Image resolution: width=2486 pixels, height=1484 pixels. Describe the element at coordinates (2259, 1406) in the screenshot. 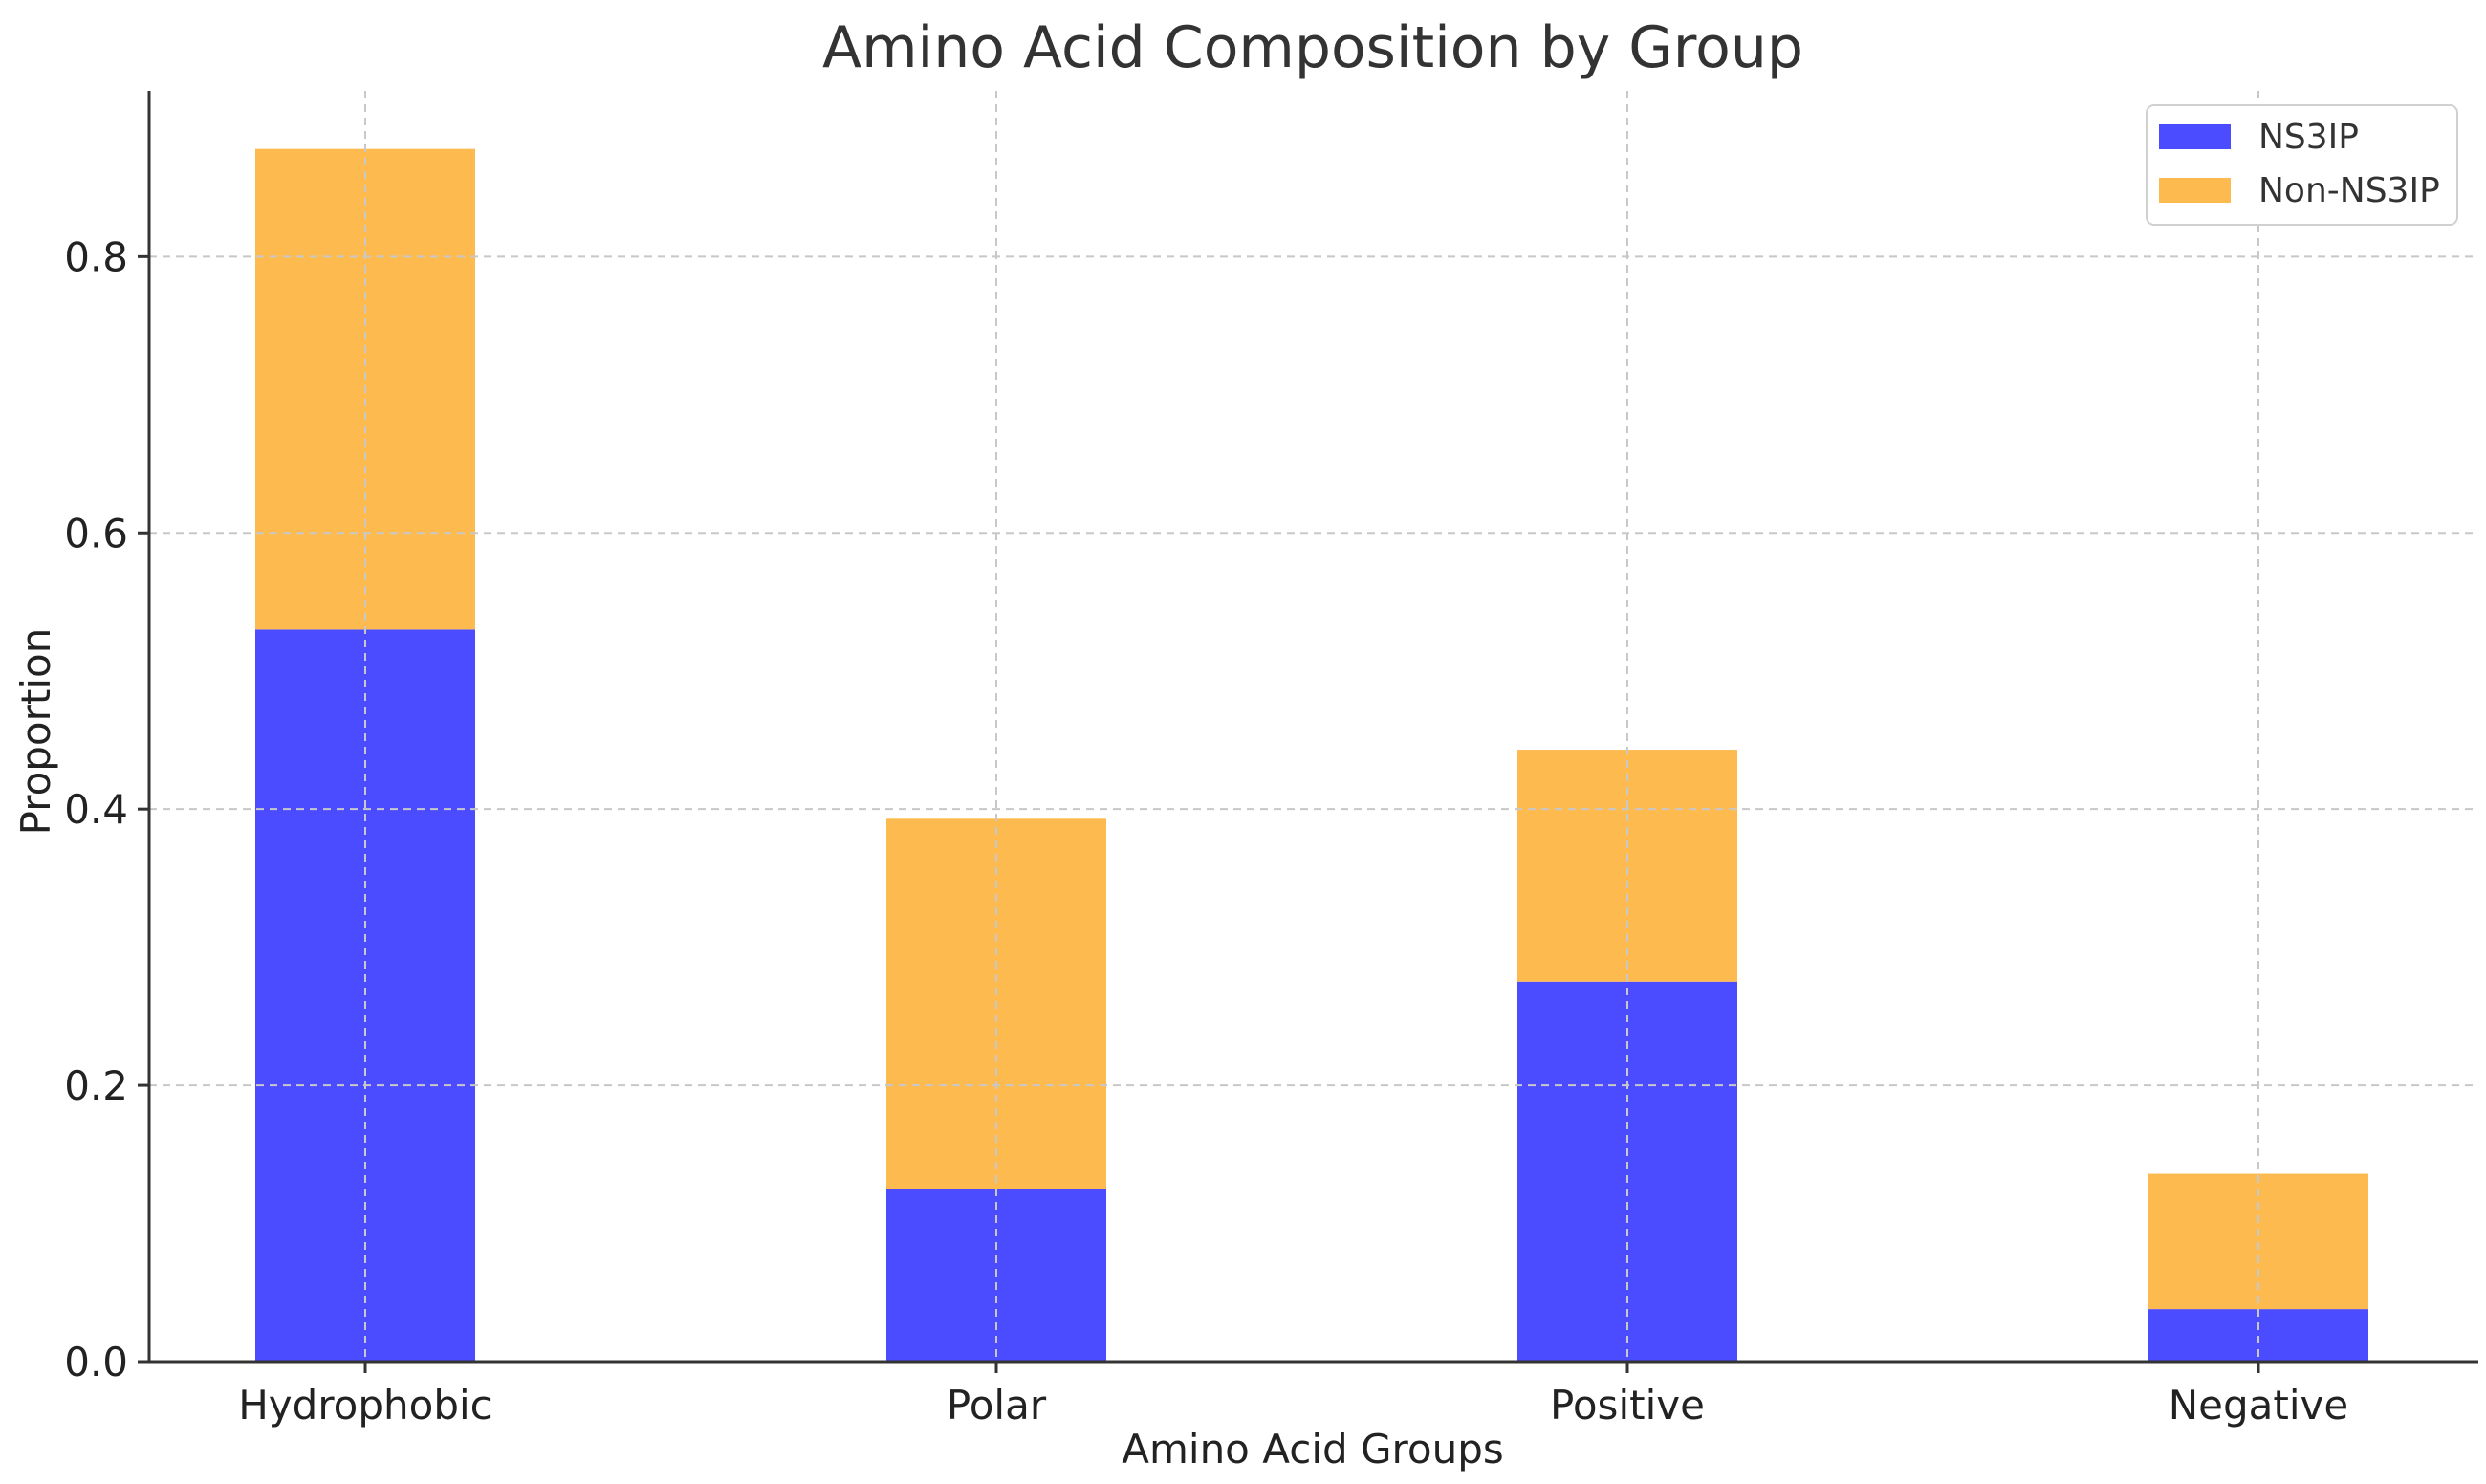

I see `x-tick-label: Negative` at that location.